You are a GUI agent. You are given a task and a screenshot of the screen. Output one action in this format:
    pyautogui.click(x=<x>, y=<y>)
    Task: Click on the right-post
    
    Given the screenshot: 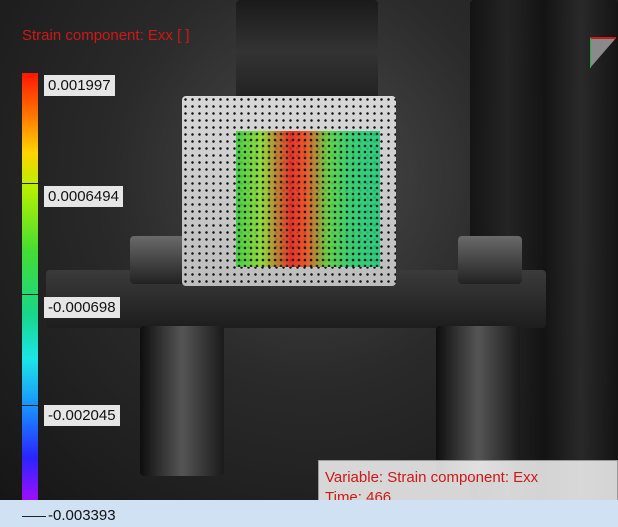 What is the action you would take?
    pyautogui.click(x=478, y=401)
    